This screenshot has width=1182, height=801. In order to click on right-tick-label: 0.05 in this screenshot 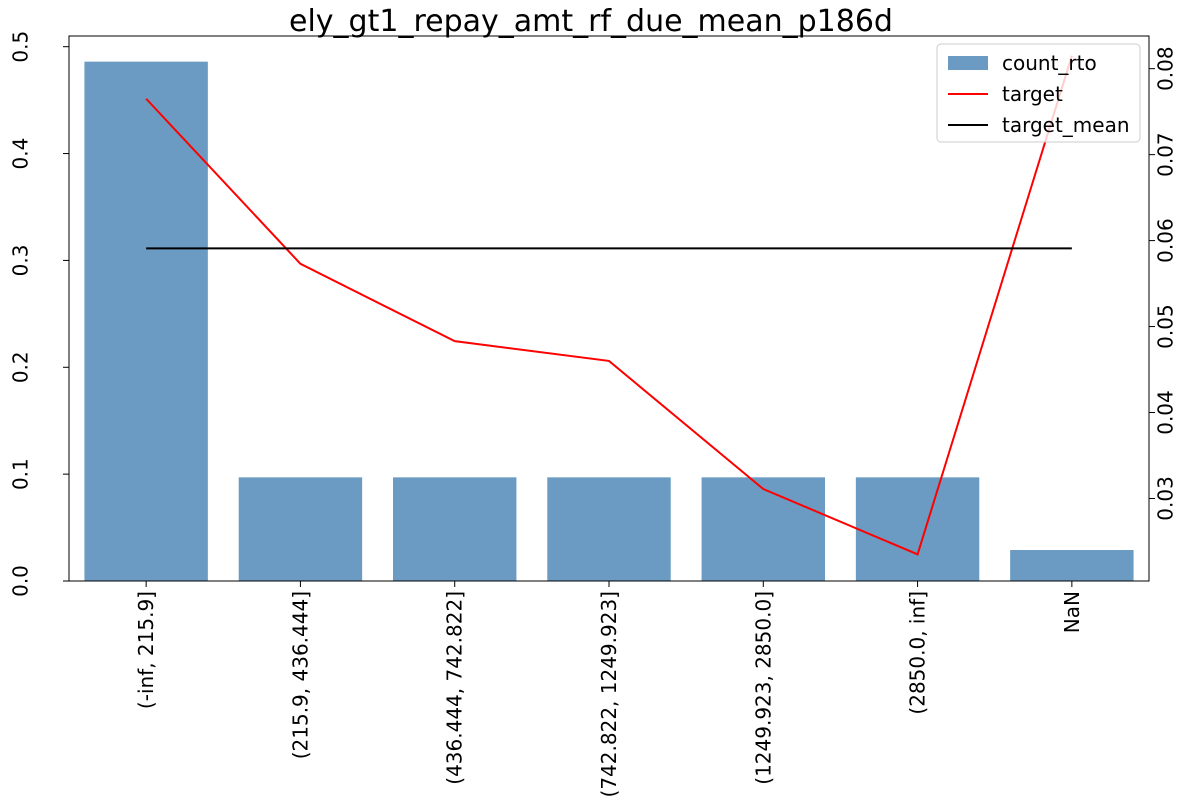, I will do `click(1166, 326)`.